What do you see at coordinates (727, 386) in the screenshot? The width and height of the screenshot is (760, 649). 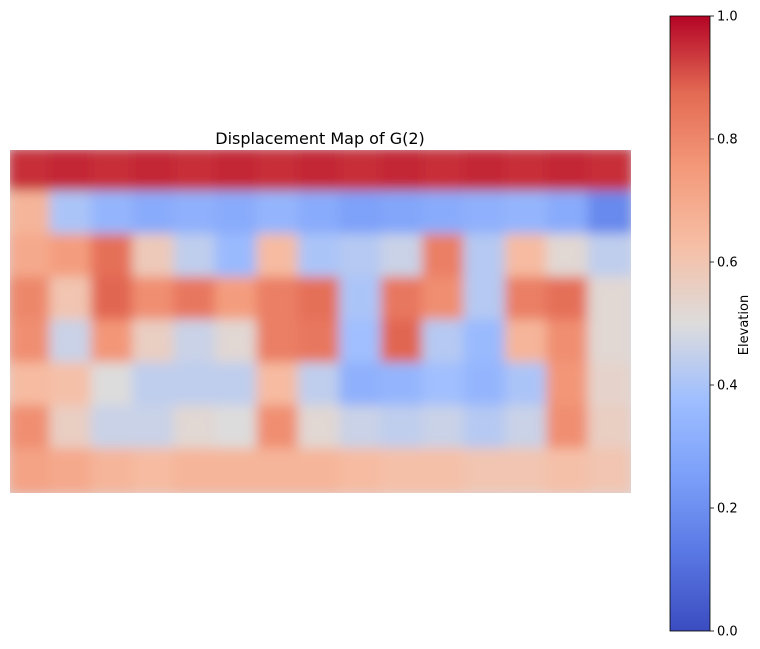 I see `colorbar-tick-label: 0.4` at bounding box center [727, 386].